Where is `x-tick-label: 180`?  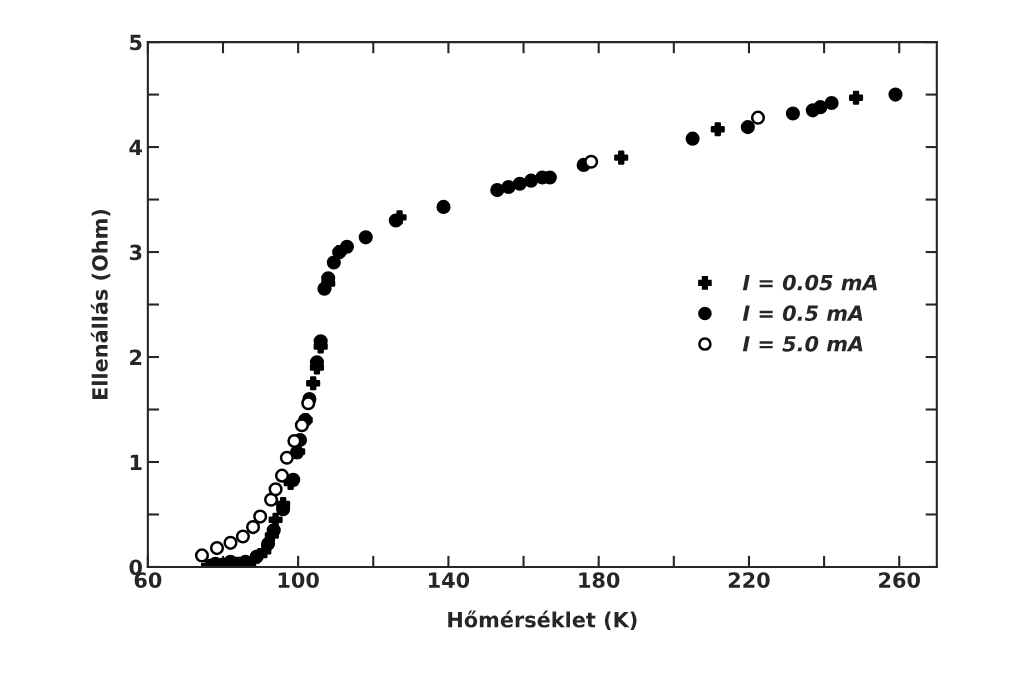 x-tick-label: 180 is located at coordinates (599, 580).